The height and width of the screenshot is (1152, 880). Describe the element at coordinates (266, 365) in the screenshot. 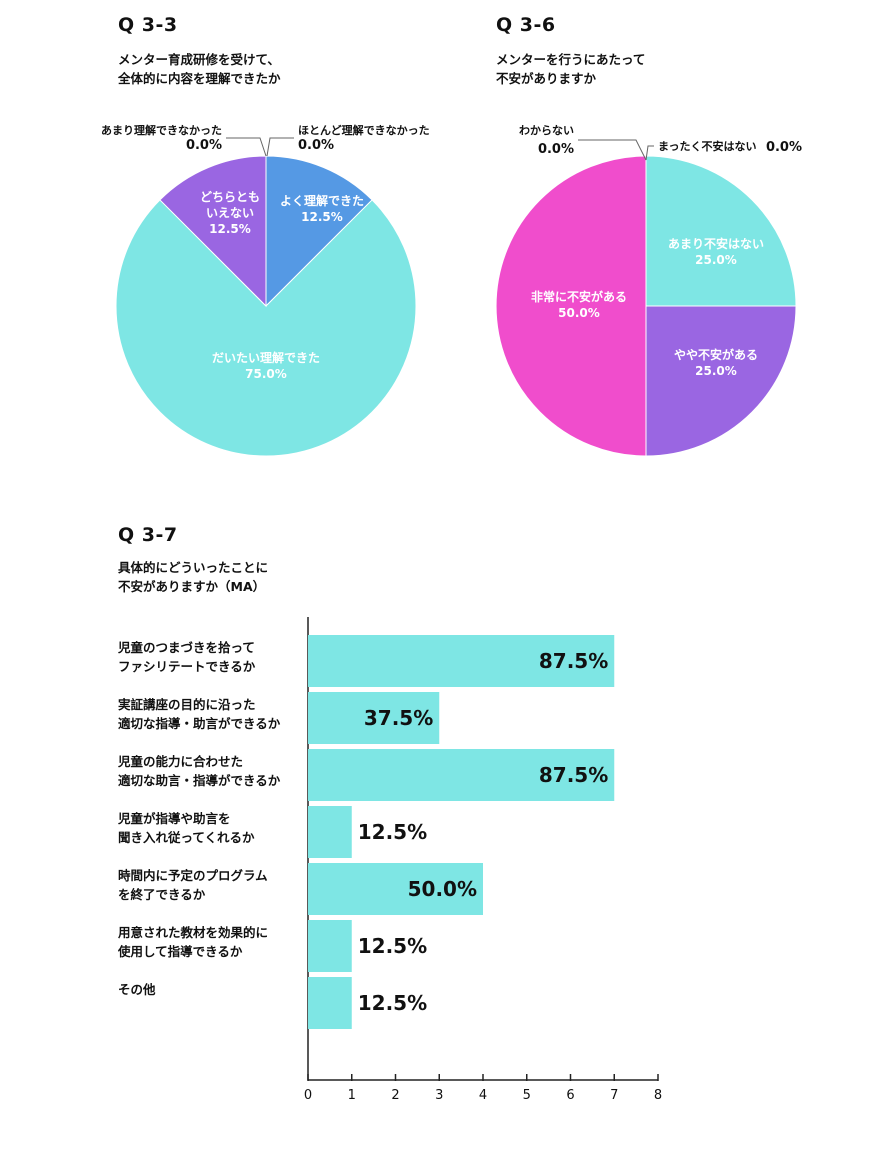

I see `q33-slice-label-1: だいたい理解できた 75.0%` at that location.